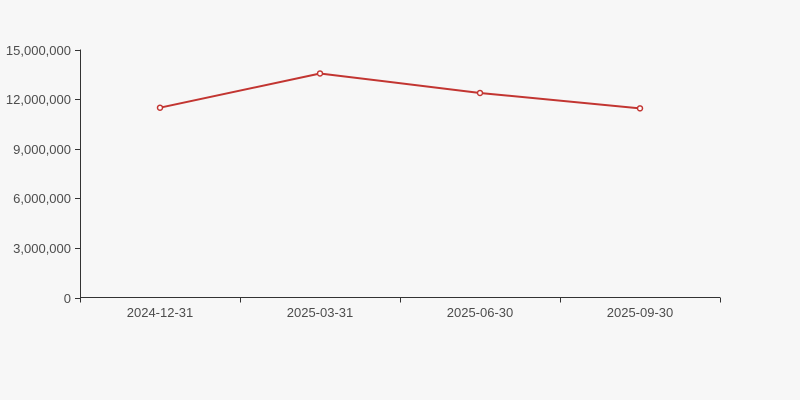  What do you see at coordinates (67, 298) in the screenshot?
I see `y-axis-tick-label: 0` at bounding box center [67, 298].